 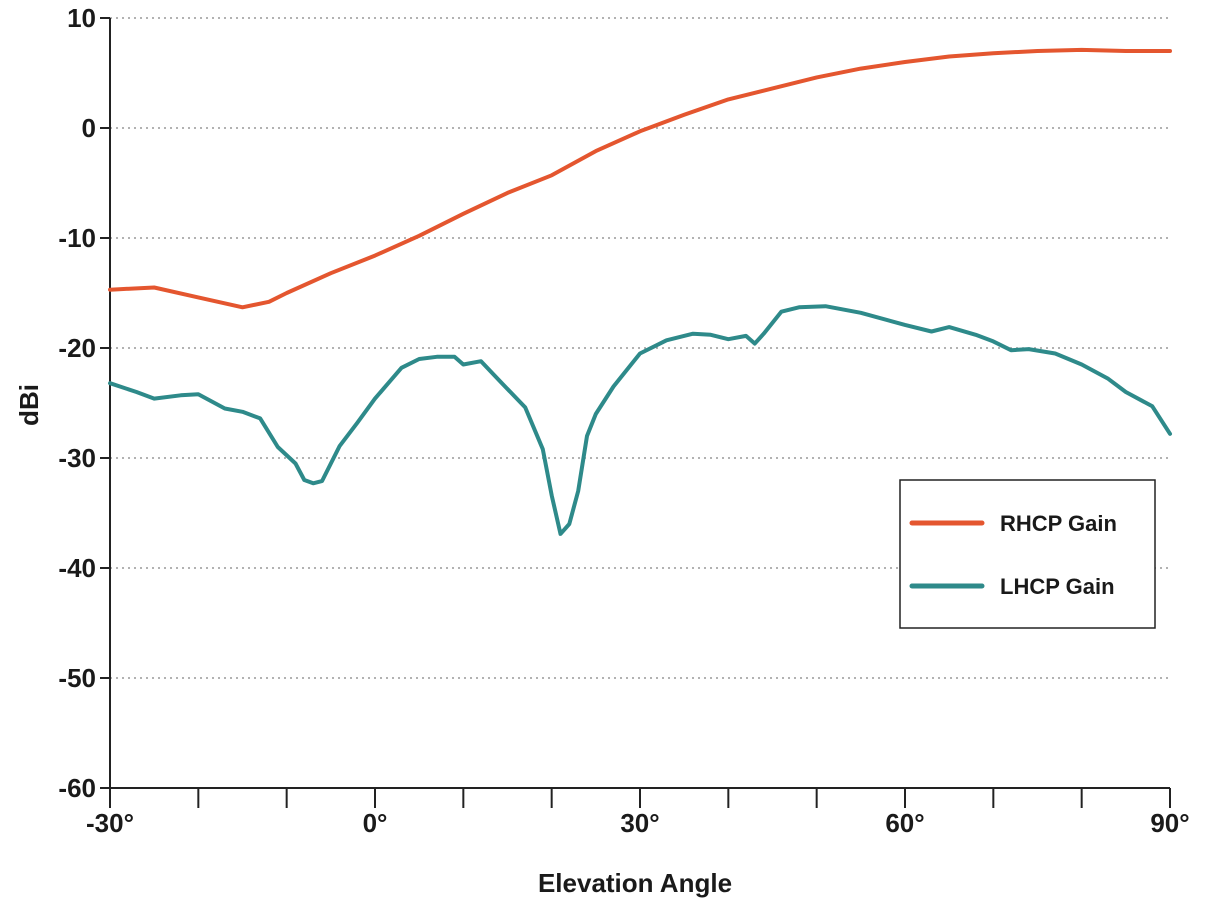 What do you see at coordinates (904, 823) in the screenshot?
I see `x-tick-label-3: 60°` at bounding box center [904, 823].